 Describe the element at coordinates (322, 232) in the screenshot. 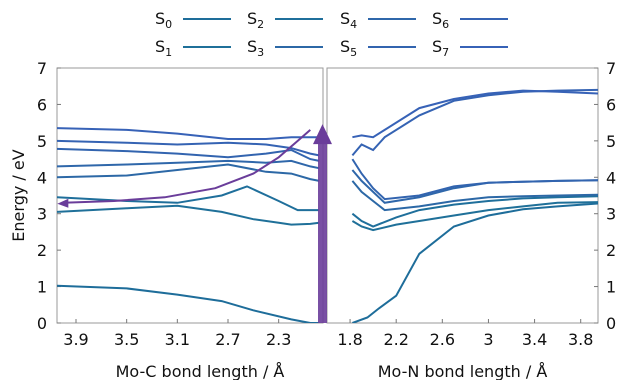

I see `excitation-arrow-shaft` at that location.